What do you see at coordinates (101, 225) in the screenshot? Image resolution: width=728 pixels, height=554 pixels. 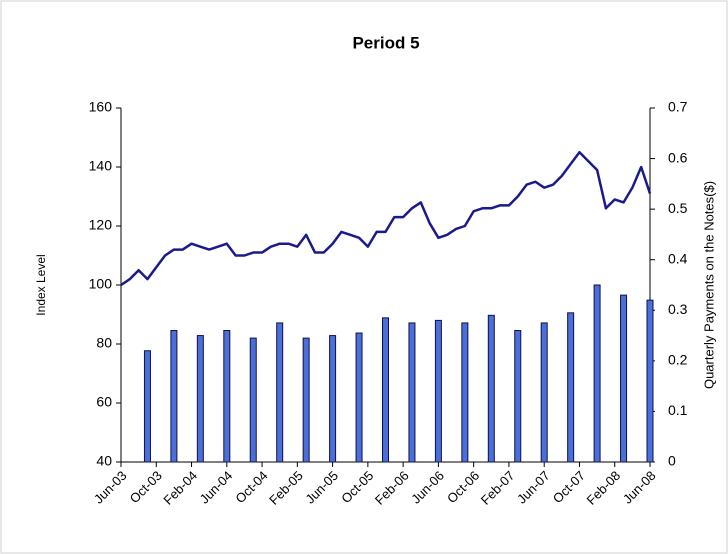 I see `y-tick-label: 120` at bounding box center [101, 225].